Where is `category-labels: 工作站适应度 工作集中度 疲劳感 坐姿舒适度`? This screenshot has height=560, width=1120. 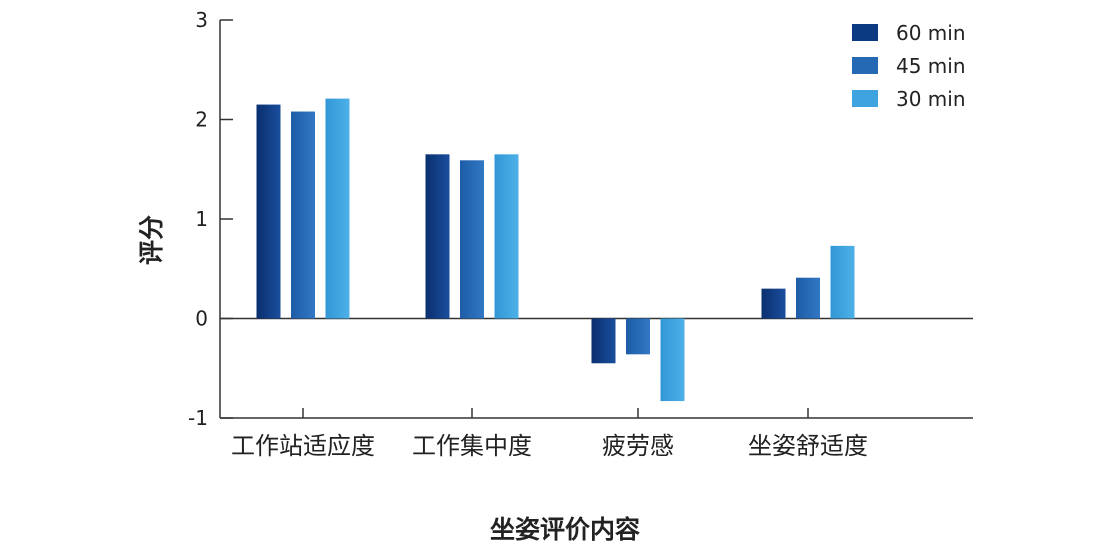
category-labels: 工作站适应度 工作集中度 疲劳感 坐姿舒适度 is located at coordinates (549, 446).